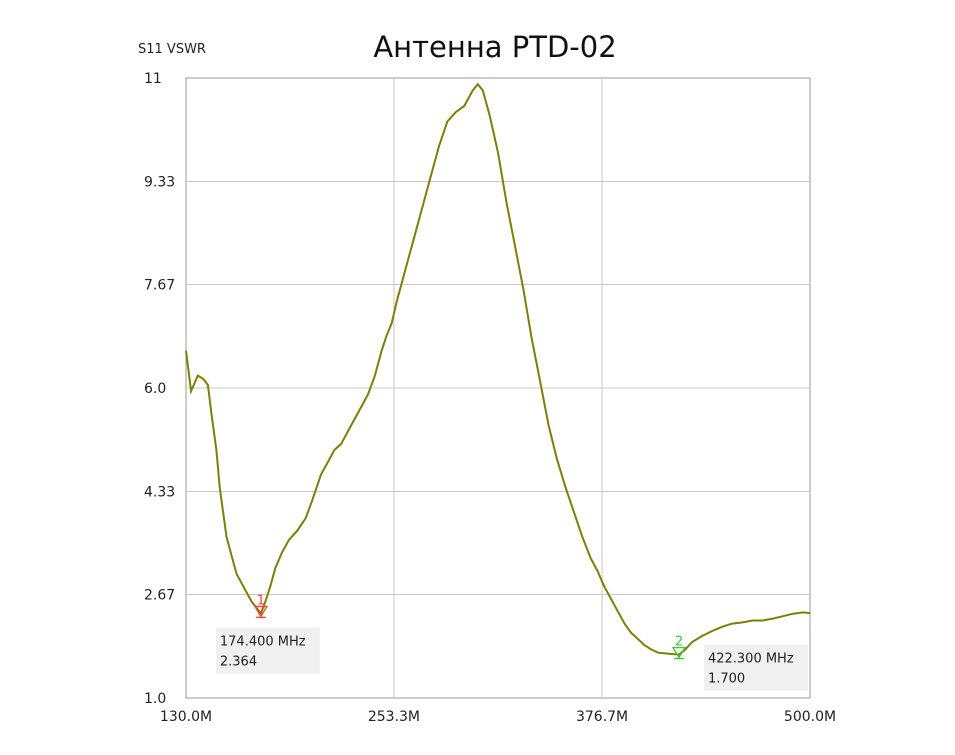 This screenshot has width=955, height=755. I want to click on y-axis-label: S11 VSWR, so click(172, 49).